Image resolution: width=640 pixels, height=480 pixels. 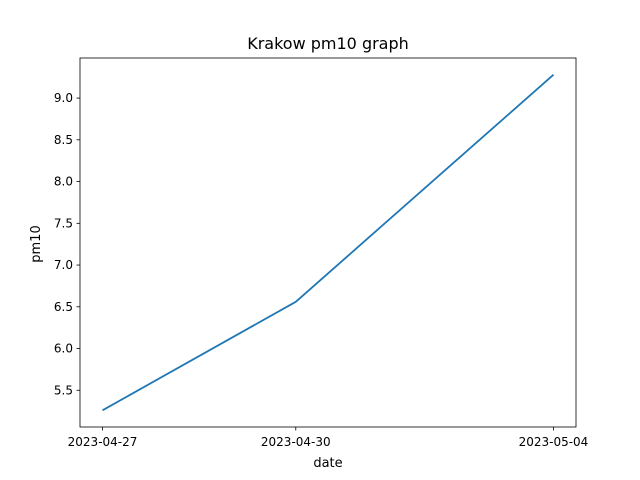 I want to click on y-tick-label: 5.5, so click(x=63, y=390).